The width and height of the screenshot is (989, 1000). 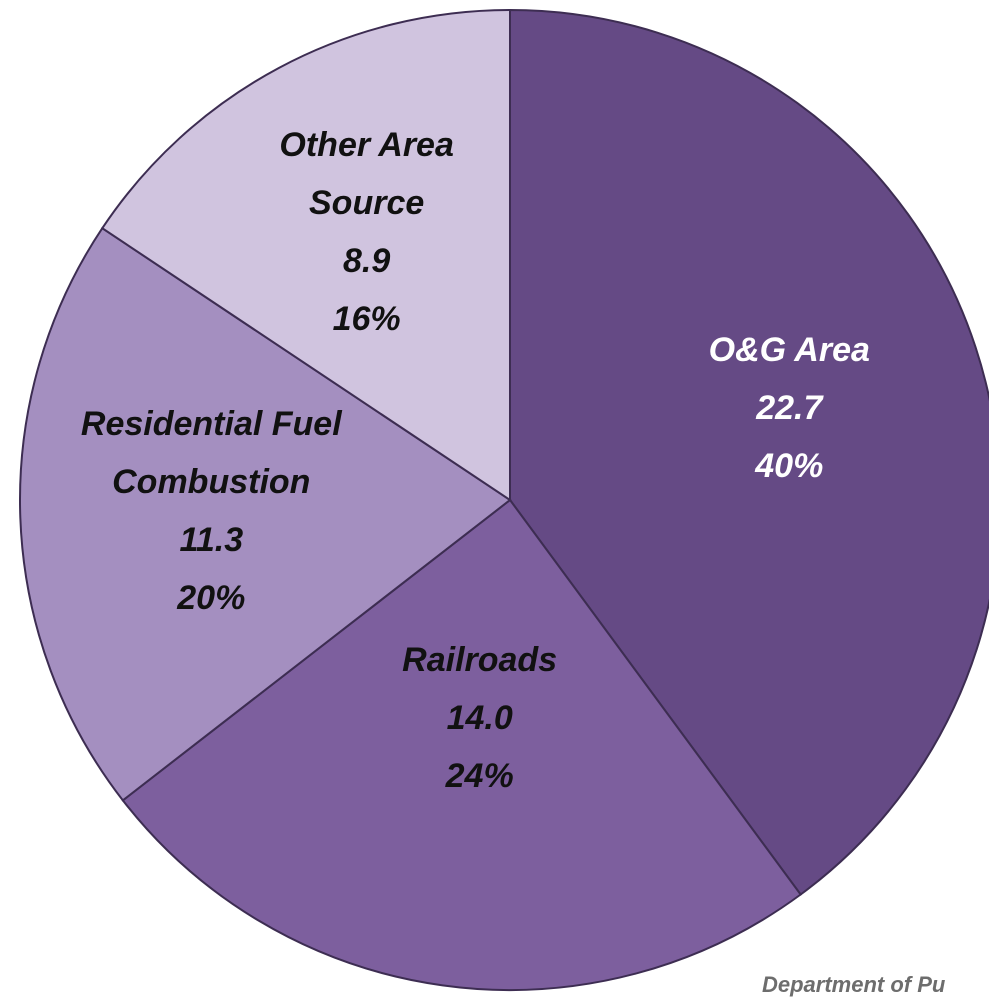 I want to click on slice-label: Railroads 14.0 24%, so click(x=480, y=718).